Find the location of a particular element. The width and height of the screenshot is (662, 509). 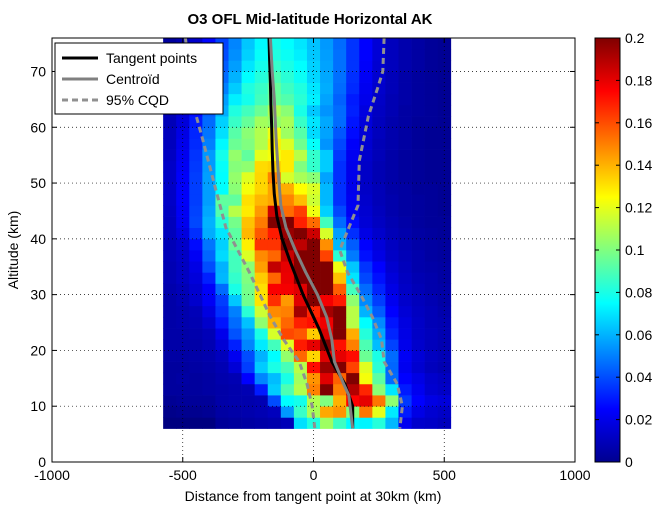

legend: Tangent points Centroïd 95% CQD is located at coordinates (139, 78).